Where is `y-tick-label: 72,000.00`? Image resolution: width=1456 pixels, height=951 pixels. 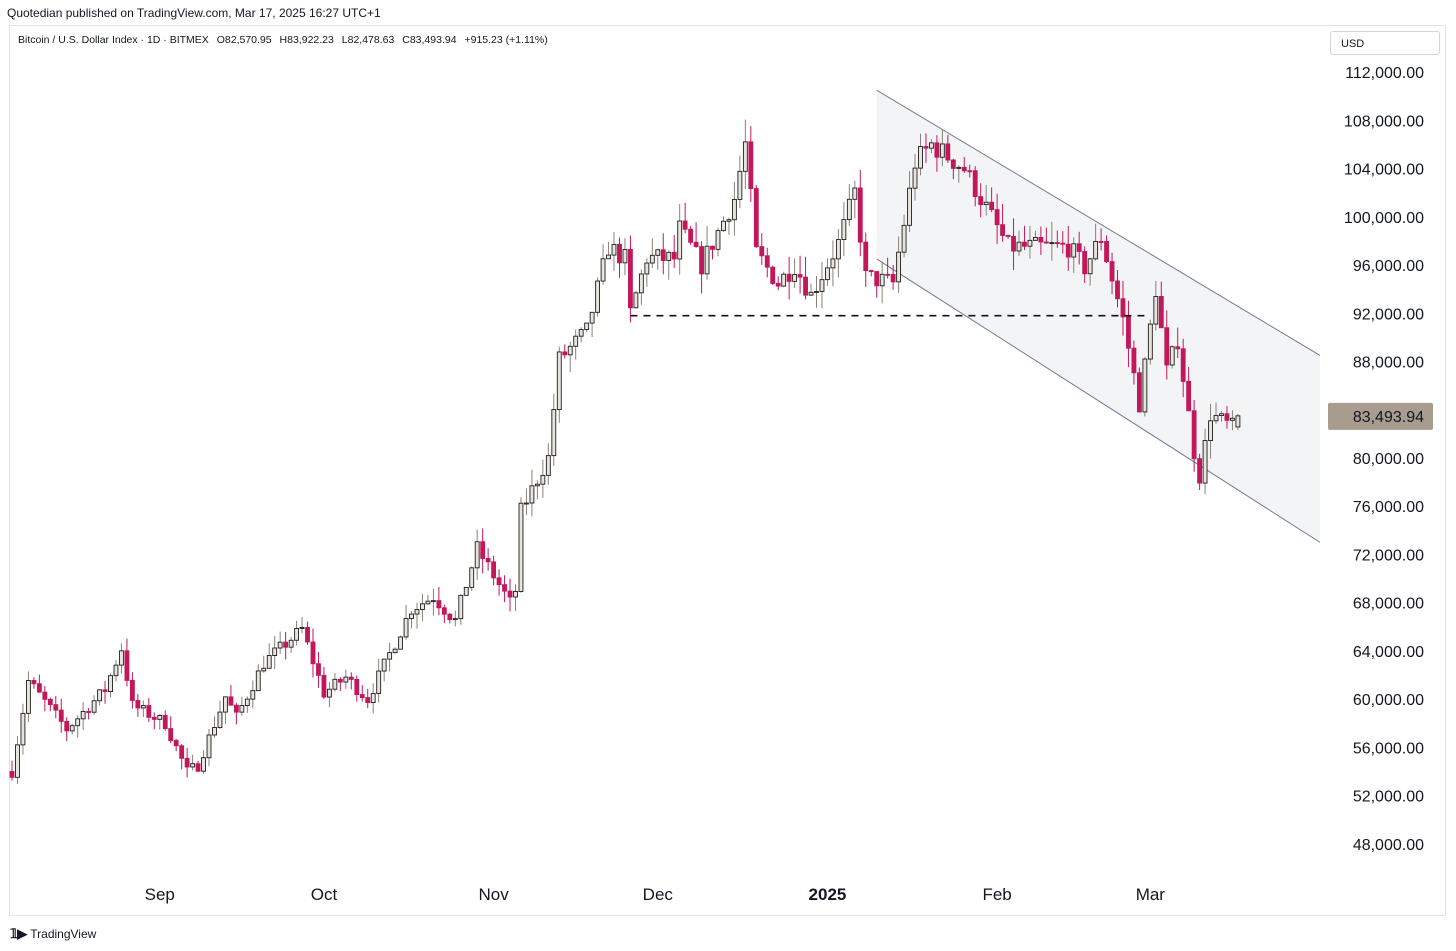 y-tick-label: 72,000.00 is located at coordinates (1388, 555).